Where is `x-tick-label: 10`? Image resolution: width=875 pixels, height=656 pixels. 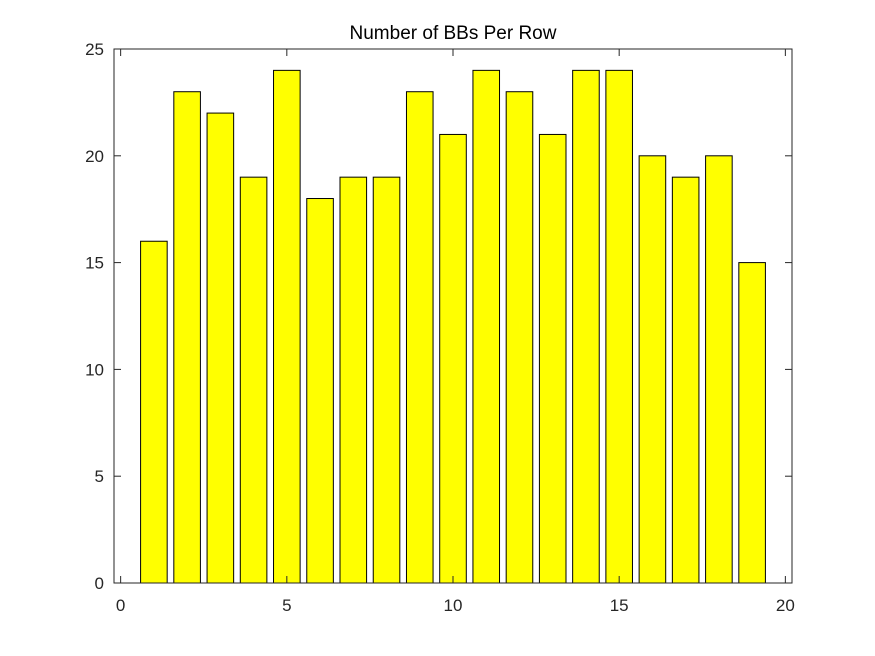
x-tick-label: 10 is located at coordinates (453, 605).